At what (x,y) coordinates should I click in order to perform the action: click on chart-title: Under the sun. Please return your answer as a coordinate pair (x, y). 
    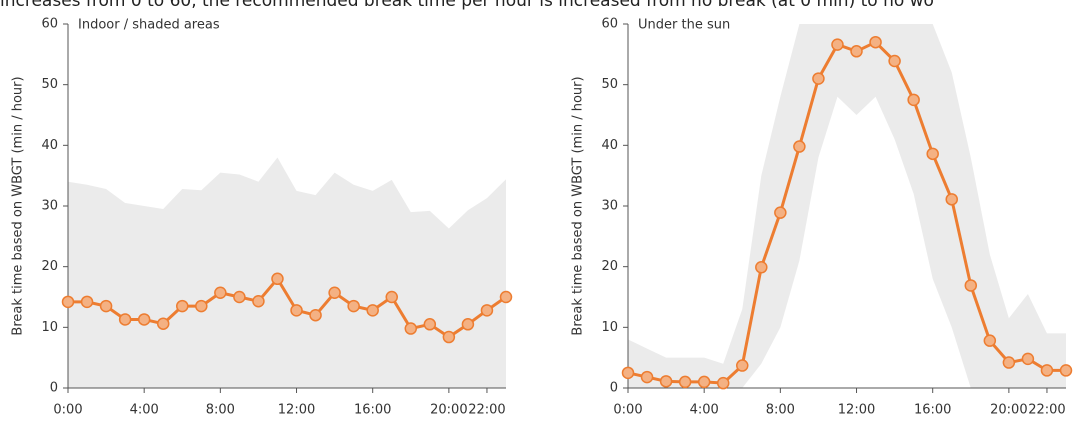
    Looking at the image, I should click on (684, 25).